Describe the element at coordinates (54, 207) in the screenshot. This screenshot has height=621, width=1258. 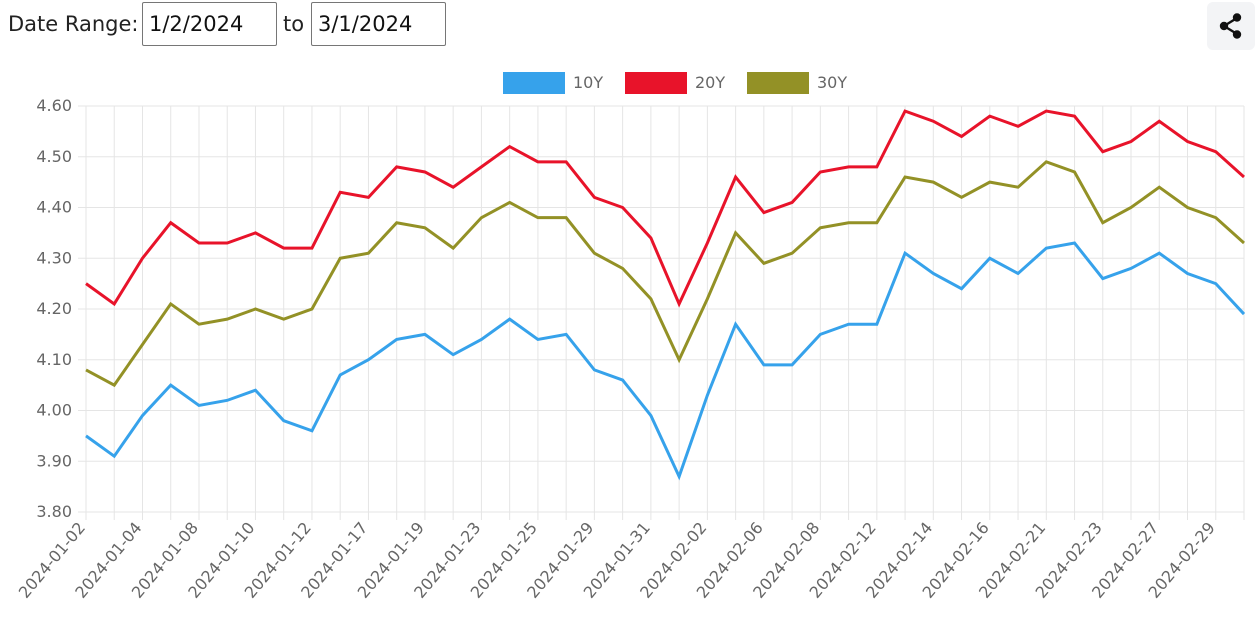
I see `y-tick-label: 4.40` at that location.